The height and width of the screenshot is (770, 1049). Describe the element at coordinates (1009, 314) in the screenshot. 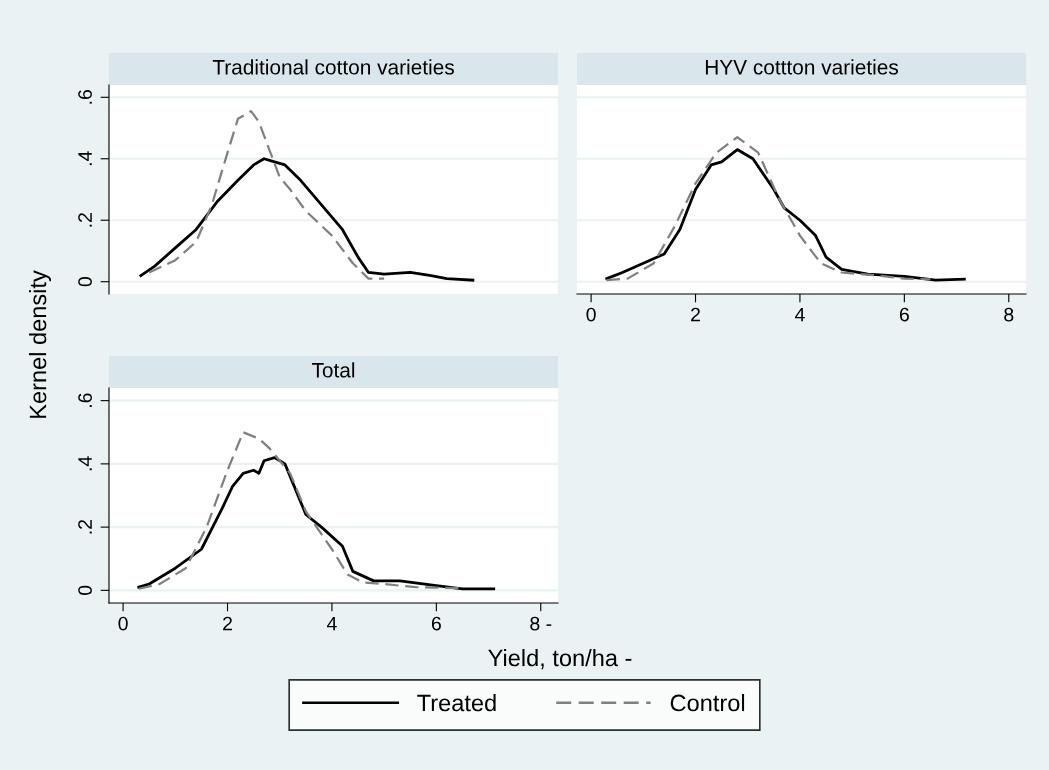

I see `x-tick-label: 8` at that location.